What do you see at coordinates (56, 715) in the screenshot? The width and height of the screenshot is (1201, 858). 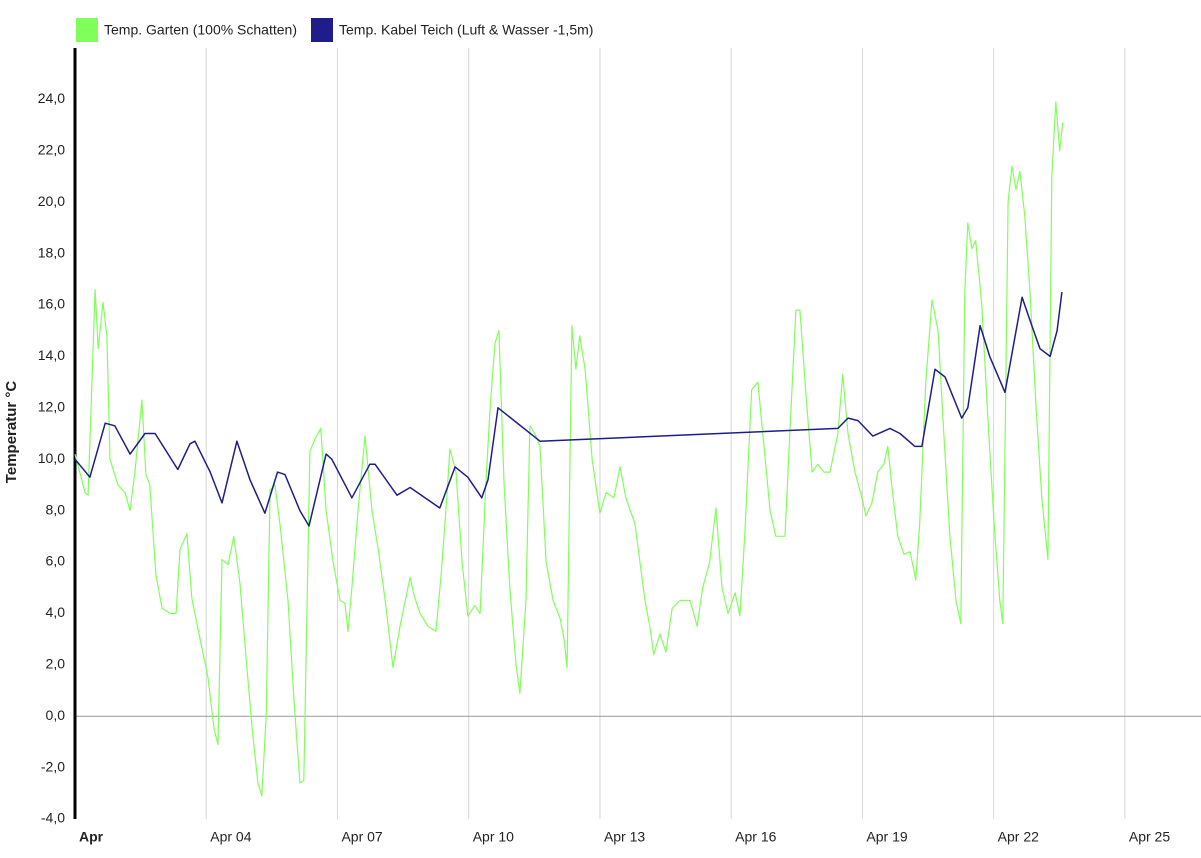 I see `y-tick-label: 0,0` at bounding box center [56, 715].